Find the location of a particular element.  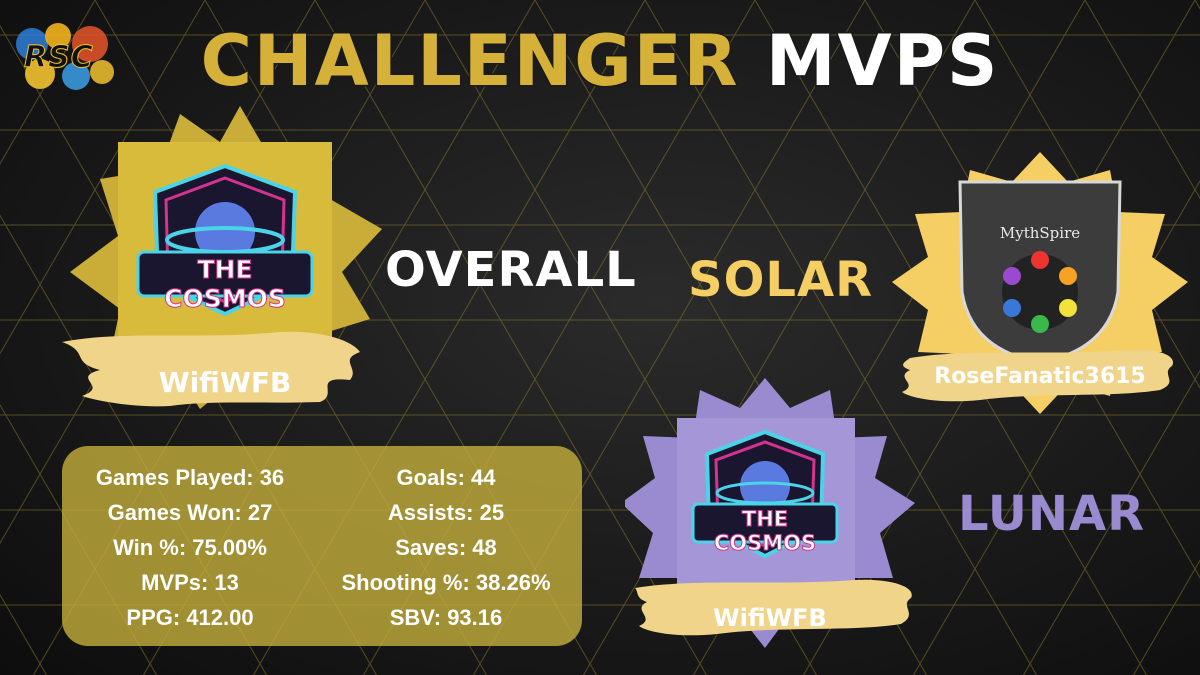

rsc-logo: RSC is located at coordinates (64, 58).